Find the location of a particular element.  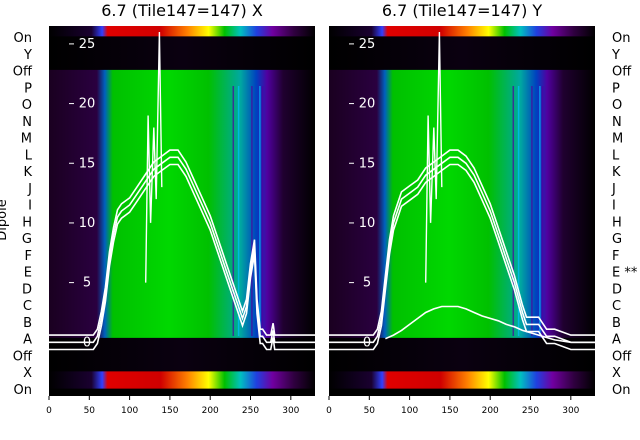

row-label-left: J is located at coordinates (29, 189).